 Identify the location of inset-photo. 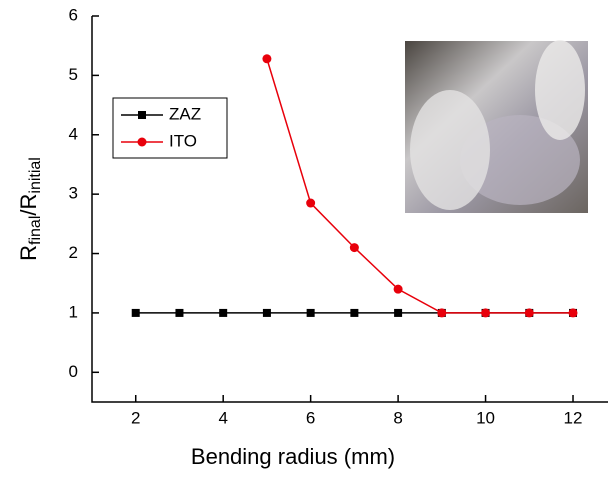
(496, 126).